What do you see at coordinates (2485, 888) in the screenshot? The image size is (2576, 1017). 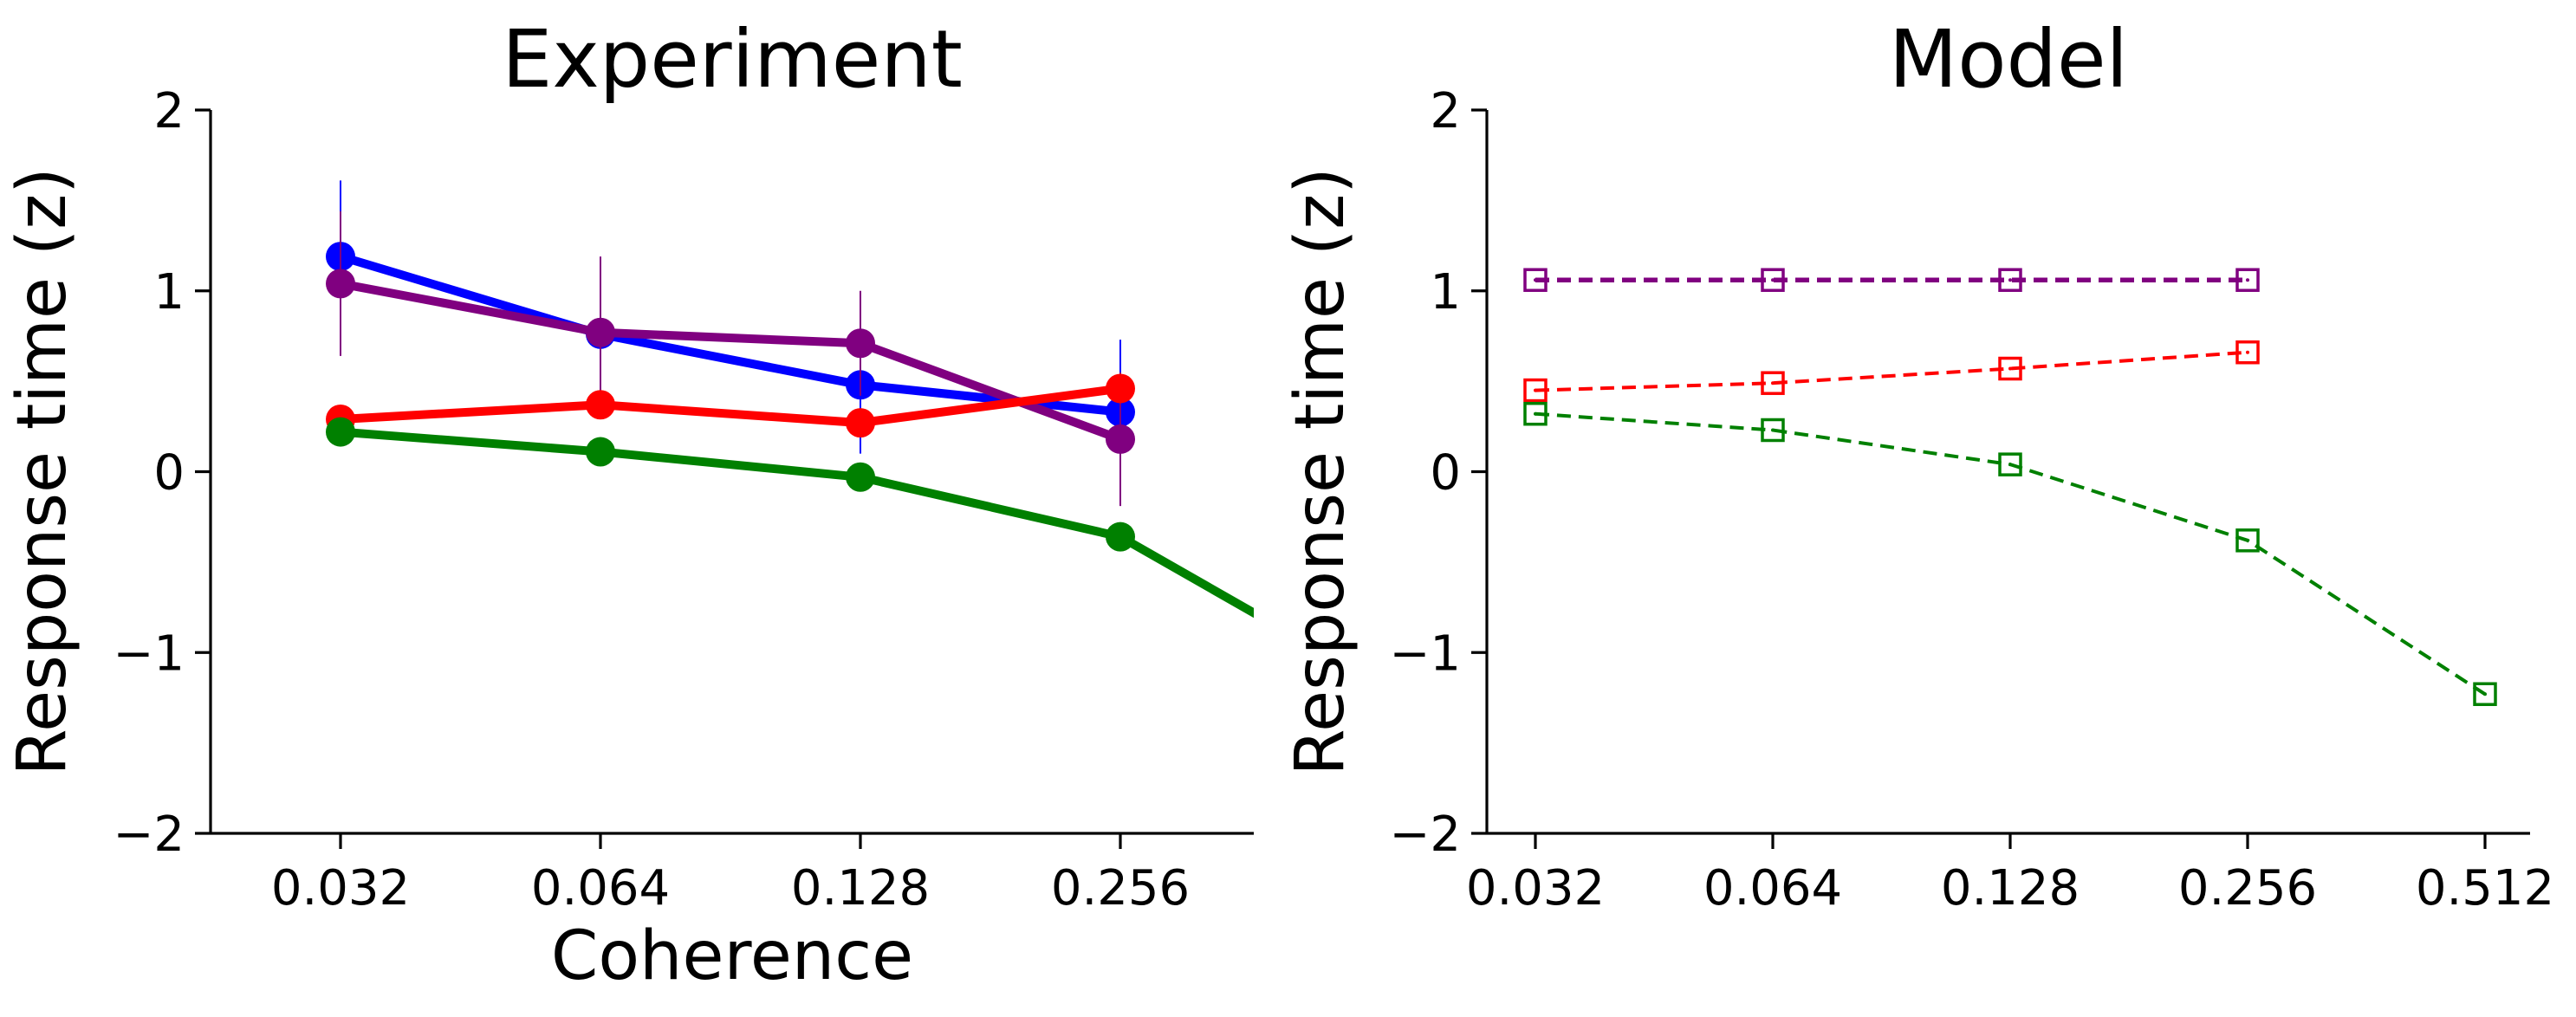 I see `x-tick-label: 0.512` at bounding box center [2485, 888].